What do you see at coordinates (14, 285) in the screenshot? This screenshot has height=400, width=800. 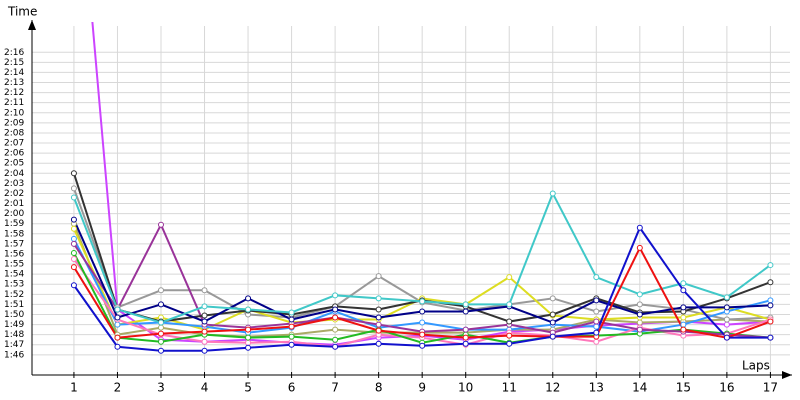 I see `y-tick-label: 1:53` at bounding box center [14, 285].